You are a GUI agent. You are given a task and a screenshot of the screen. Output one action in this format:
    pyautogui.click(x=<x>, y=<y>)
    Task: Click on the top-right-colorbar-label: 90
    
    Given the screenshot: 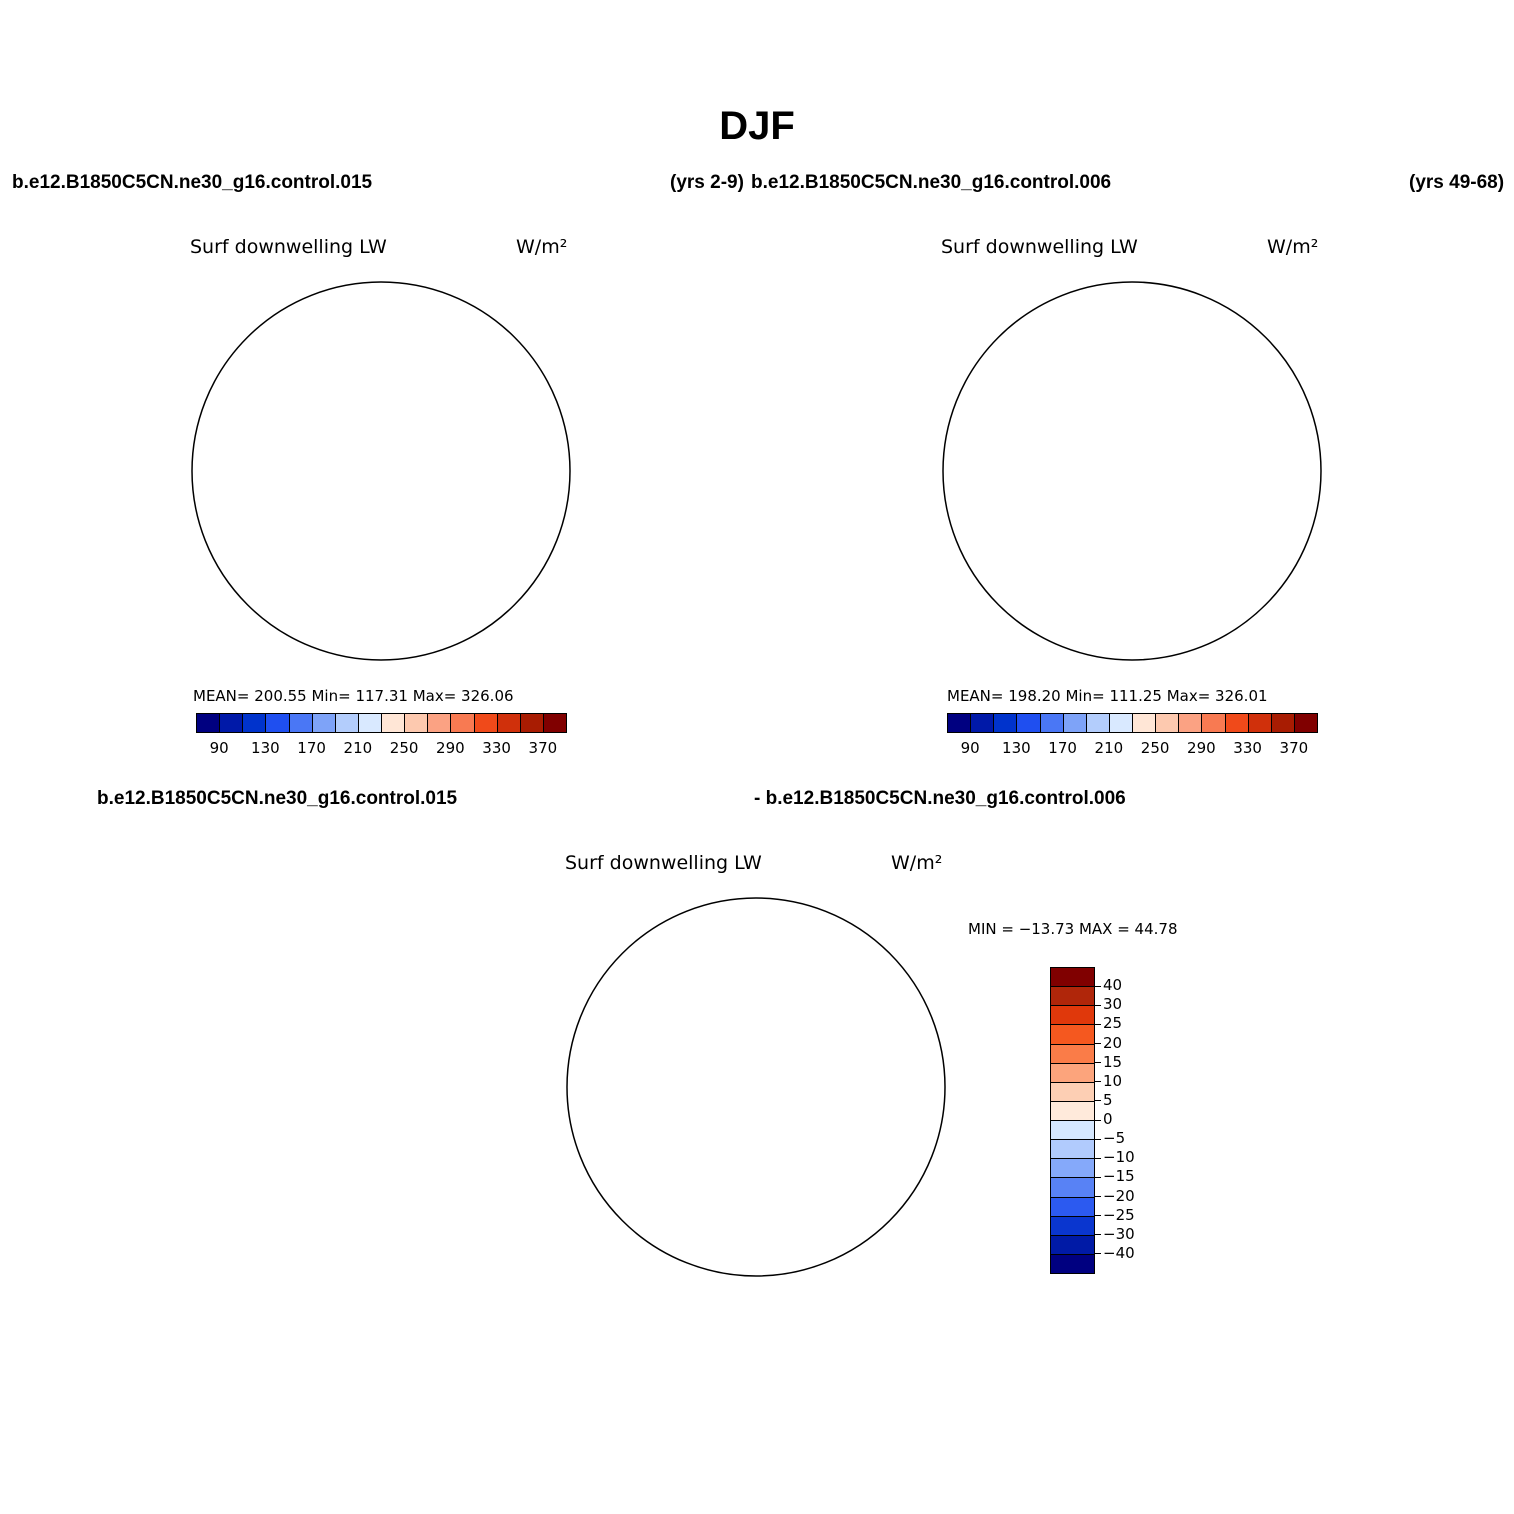 What is the action you would take?
    pyautogui.click(x=970, y=748)
    